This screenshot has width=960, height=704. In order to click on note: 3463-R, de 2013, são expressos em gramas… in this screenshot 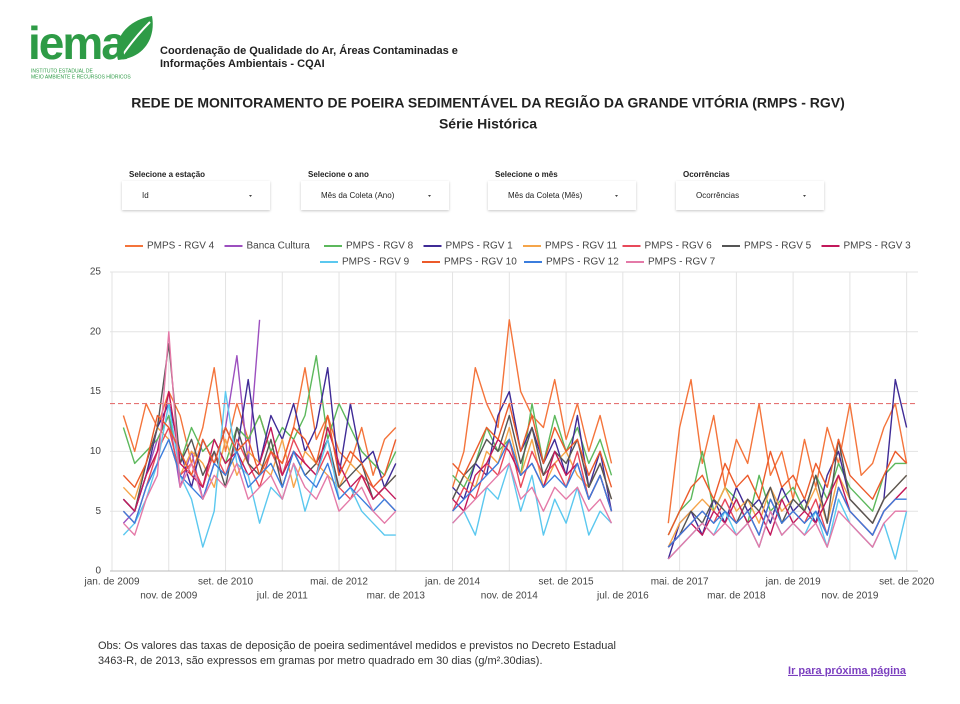, I will do `click(320, 661)`.